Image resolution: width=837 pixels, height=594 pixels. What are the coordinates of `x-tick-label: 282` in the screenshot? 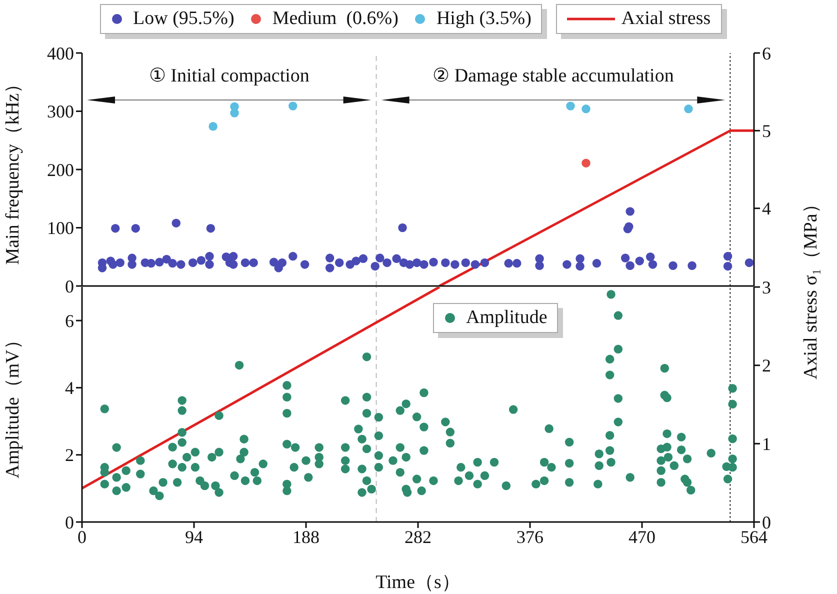 It's located at (418, 536).